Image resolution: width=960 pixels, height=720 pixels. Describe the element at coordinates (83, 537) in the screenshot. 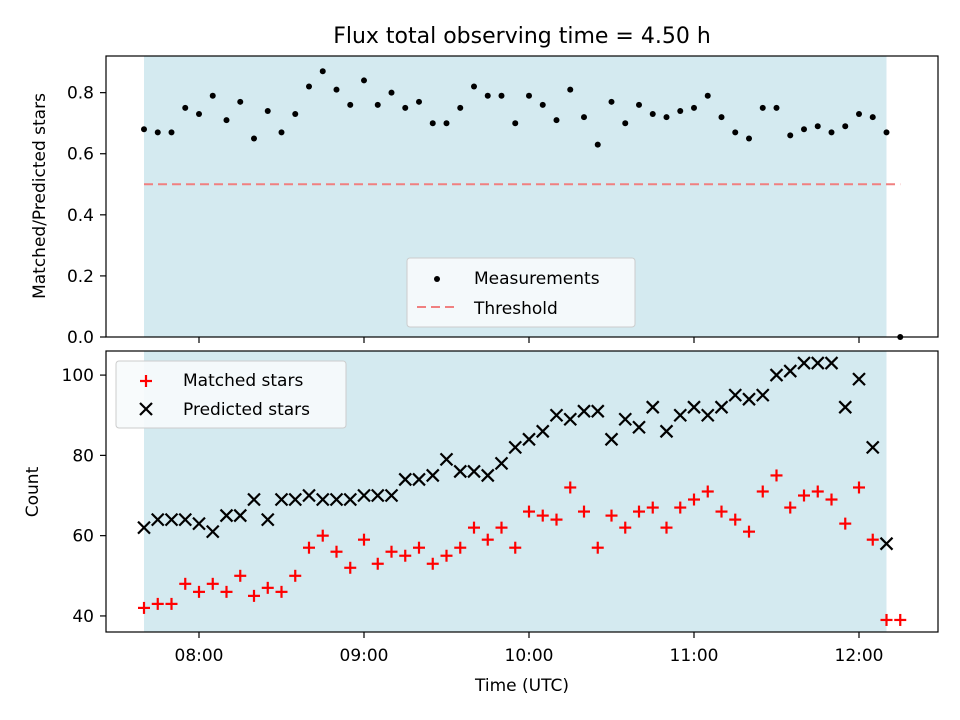

I see `count-y-tick-label: 60` at that location.